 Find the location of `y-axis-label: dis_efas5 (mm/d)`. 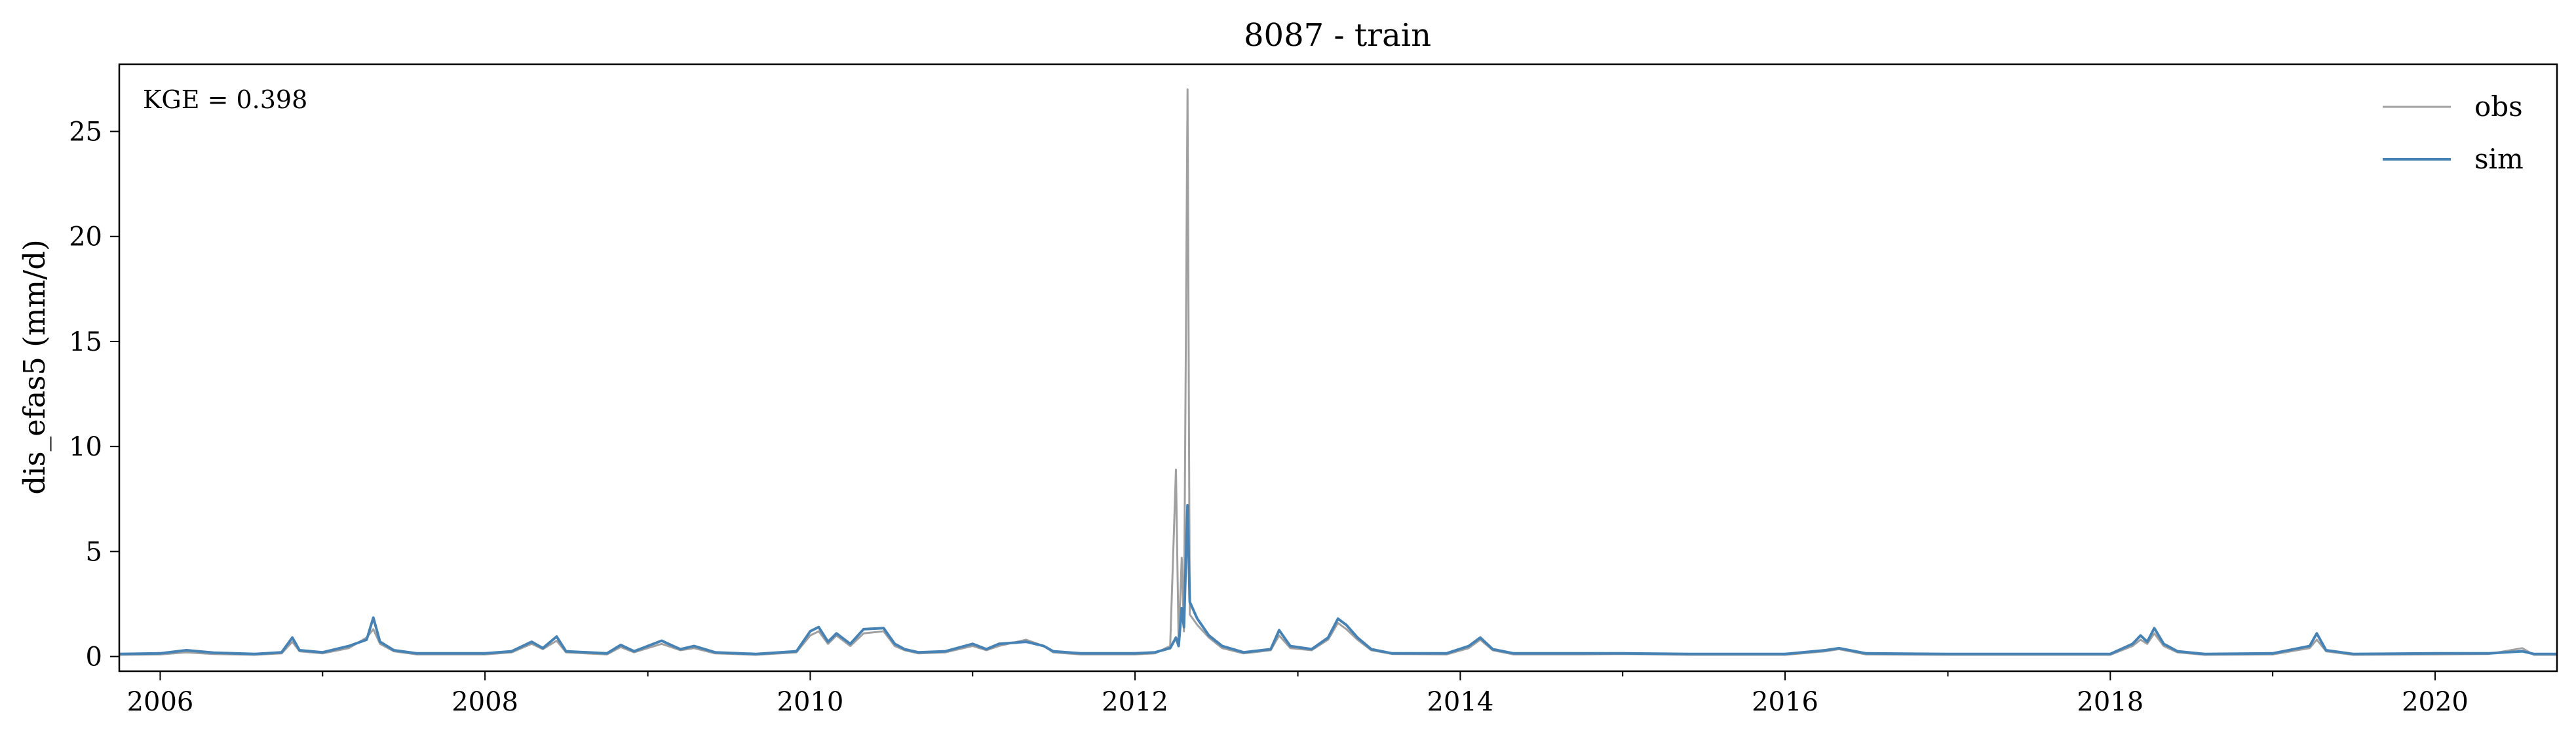

y-axis-label: dis_efas5 (mm/d) is located at coordinates (34, 366).